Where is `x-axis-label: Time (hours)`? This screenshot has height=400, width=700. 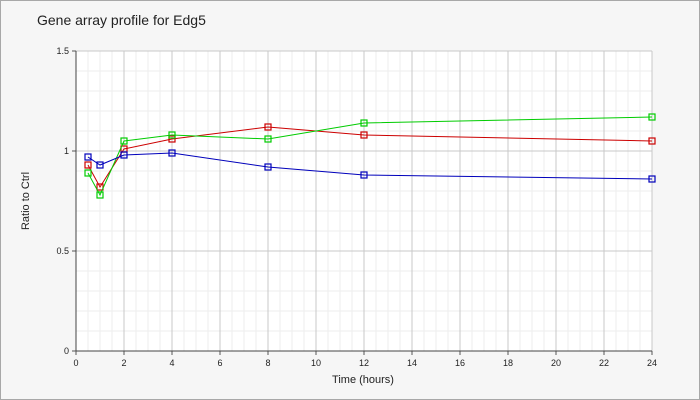 x-axis-label: Time (hours) is located at coordinates (363, 380).